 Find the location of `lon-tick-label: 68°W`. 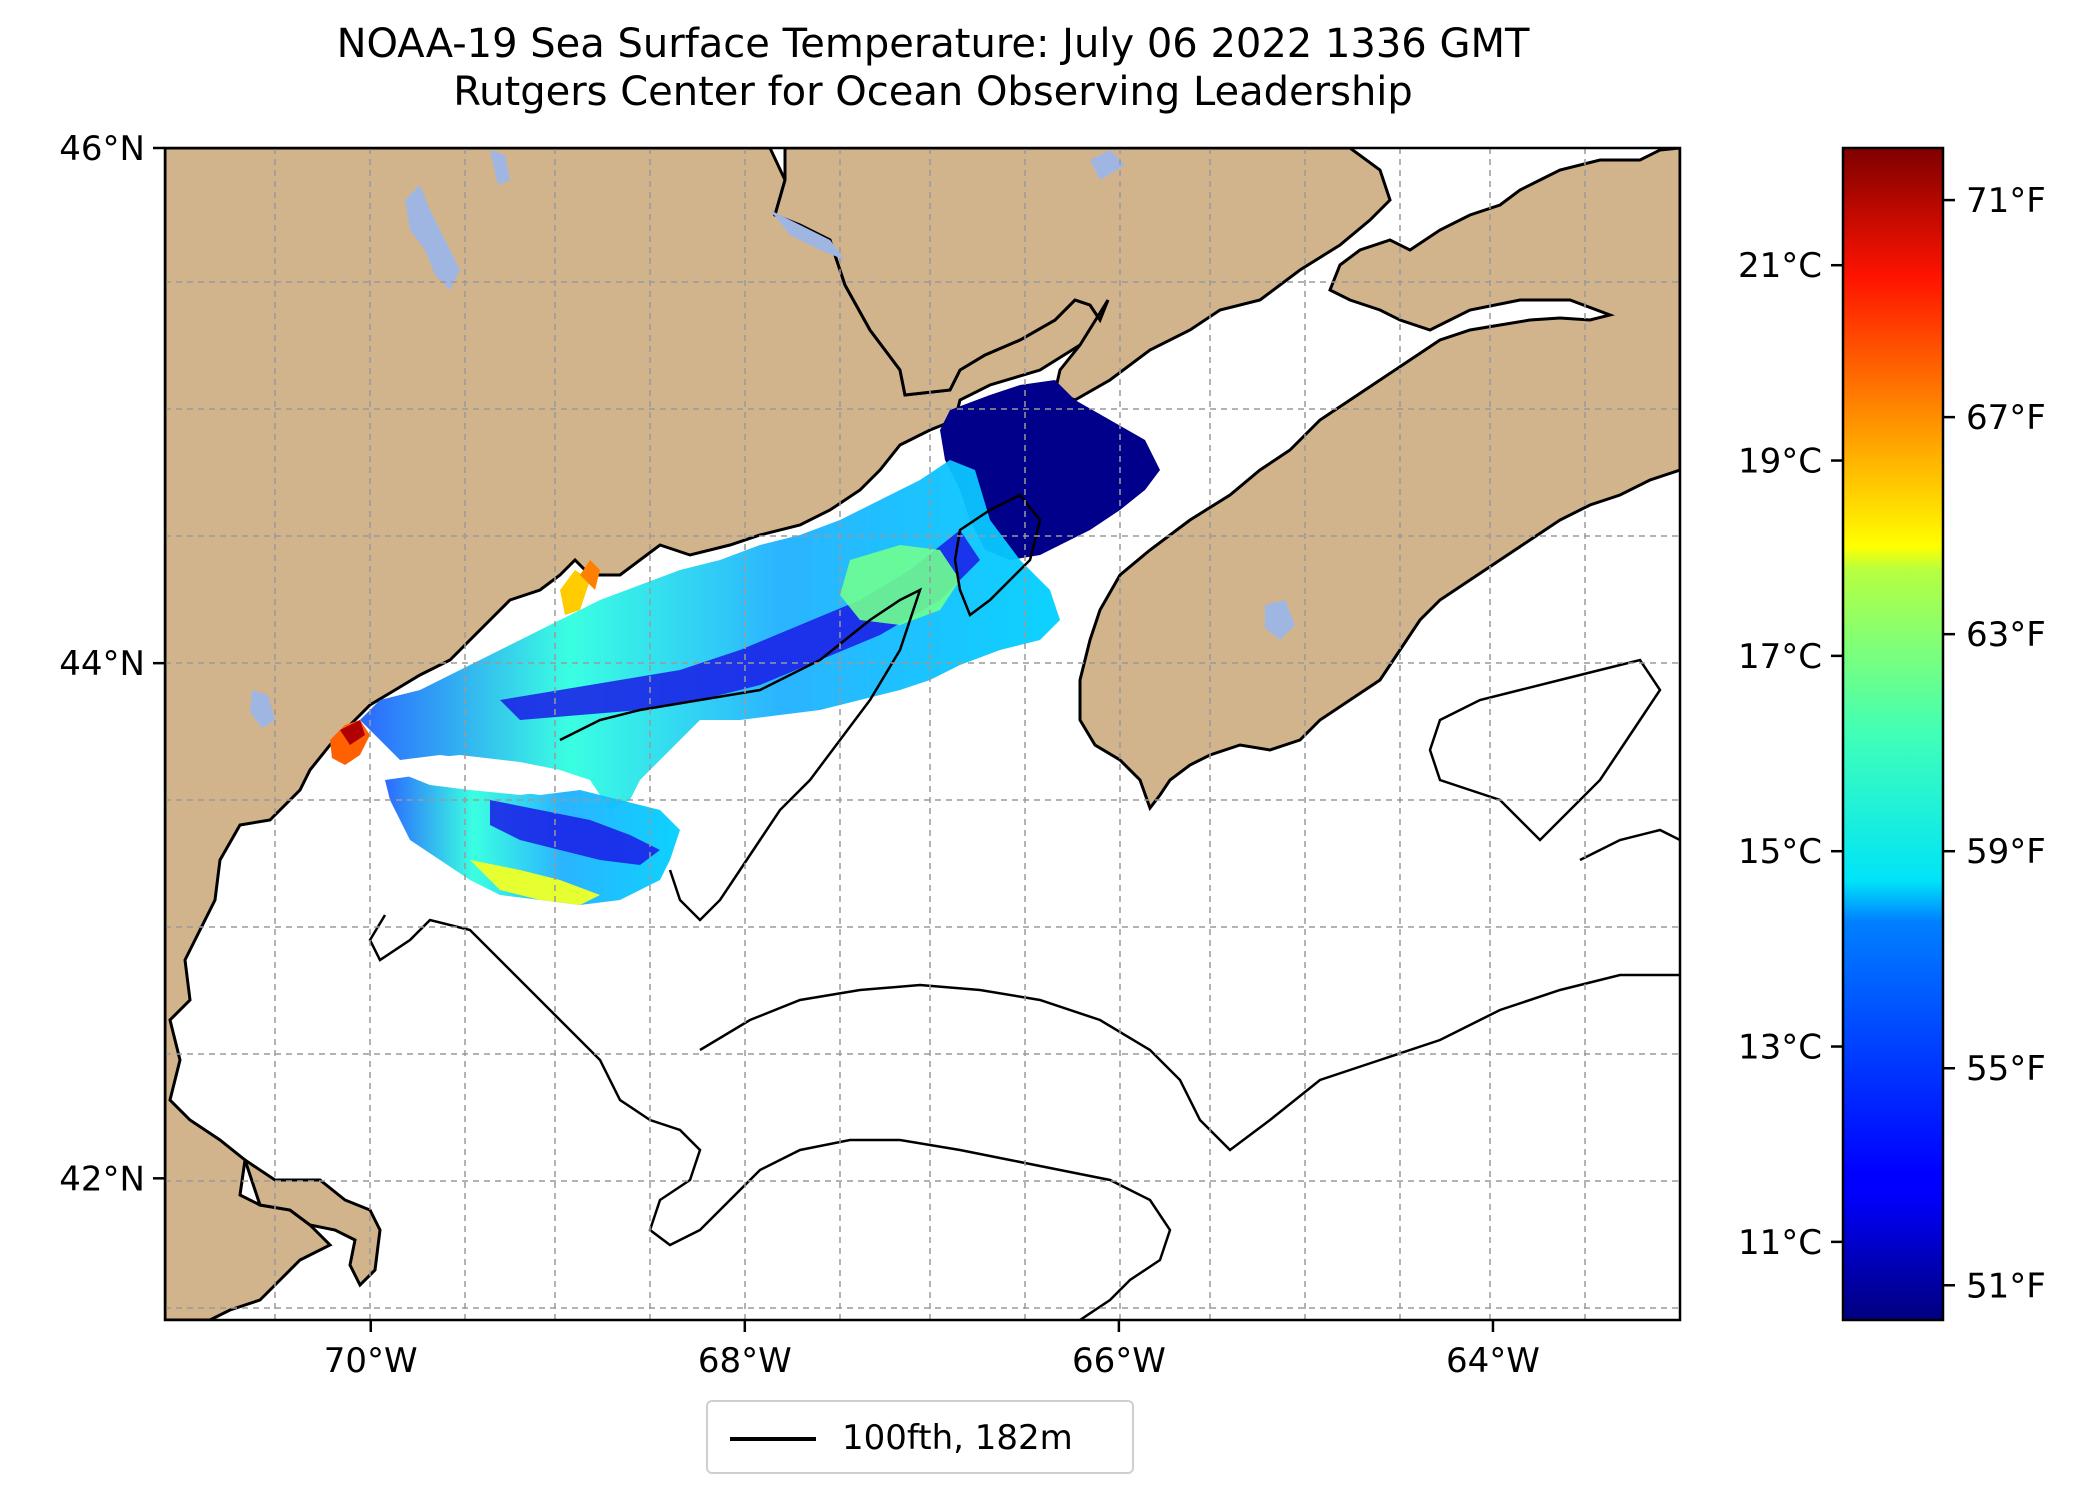

lon-tick-label: 68°W is located at coordinates (745, 1361).